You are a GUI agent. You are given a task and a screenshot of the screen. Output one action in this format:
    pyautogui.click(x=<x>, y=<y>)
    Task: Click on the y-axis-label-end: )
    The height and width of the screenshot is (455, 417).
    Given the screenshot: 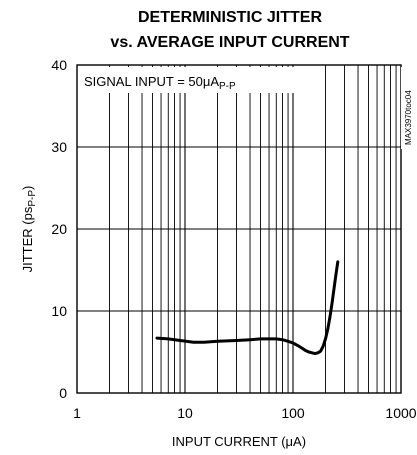 What is the action you would take?
    pyautogui.click(x=27, y=188)
    